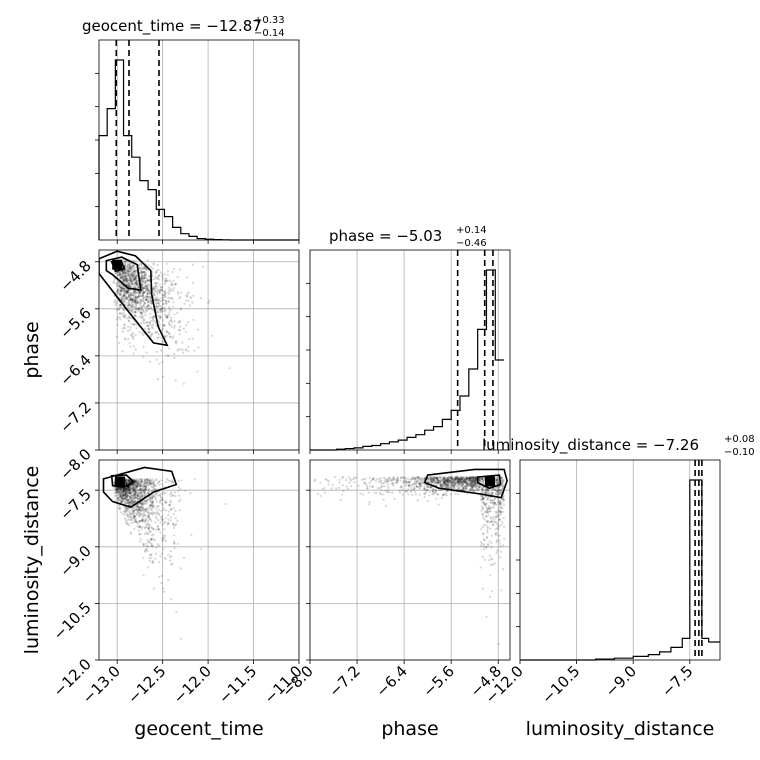 The height and width of the screenshot is (760, 760). I want to click on title-luminosity-distance: luminosity_distance = −7.26 +0.08 −0.10, so click(618, 446).